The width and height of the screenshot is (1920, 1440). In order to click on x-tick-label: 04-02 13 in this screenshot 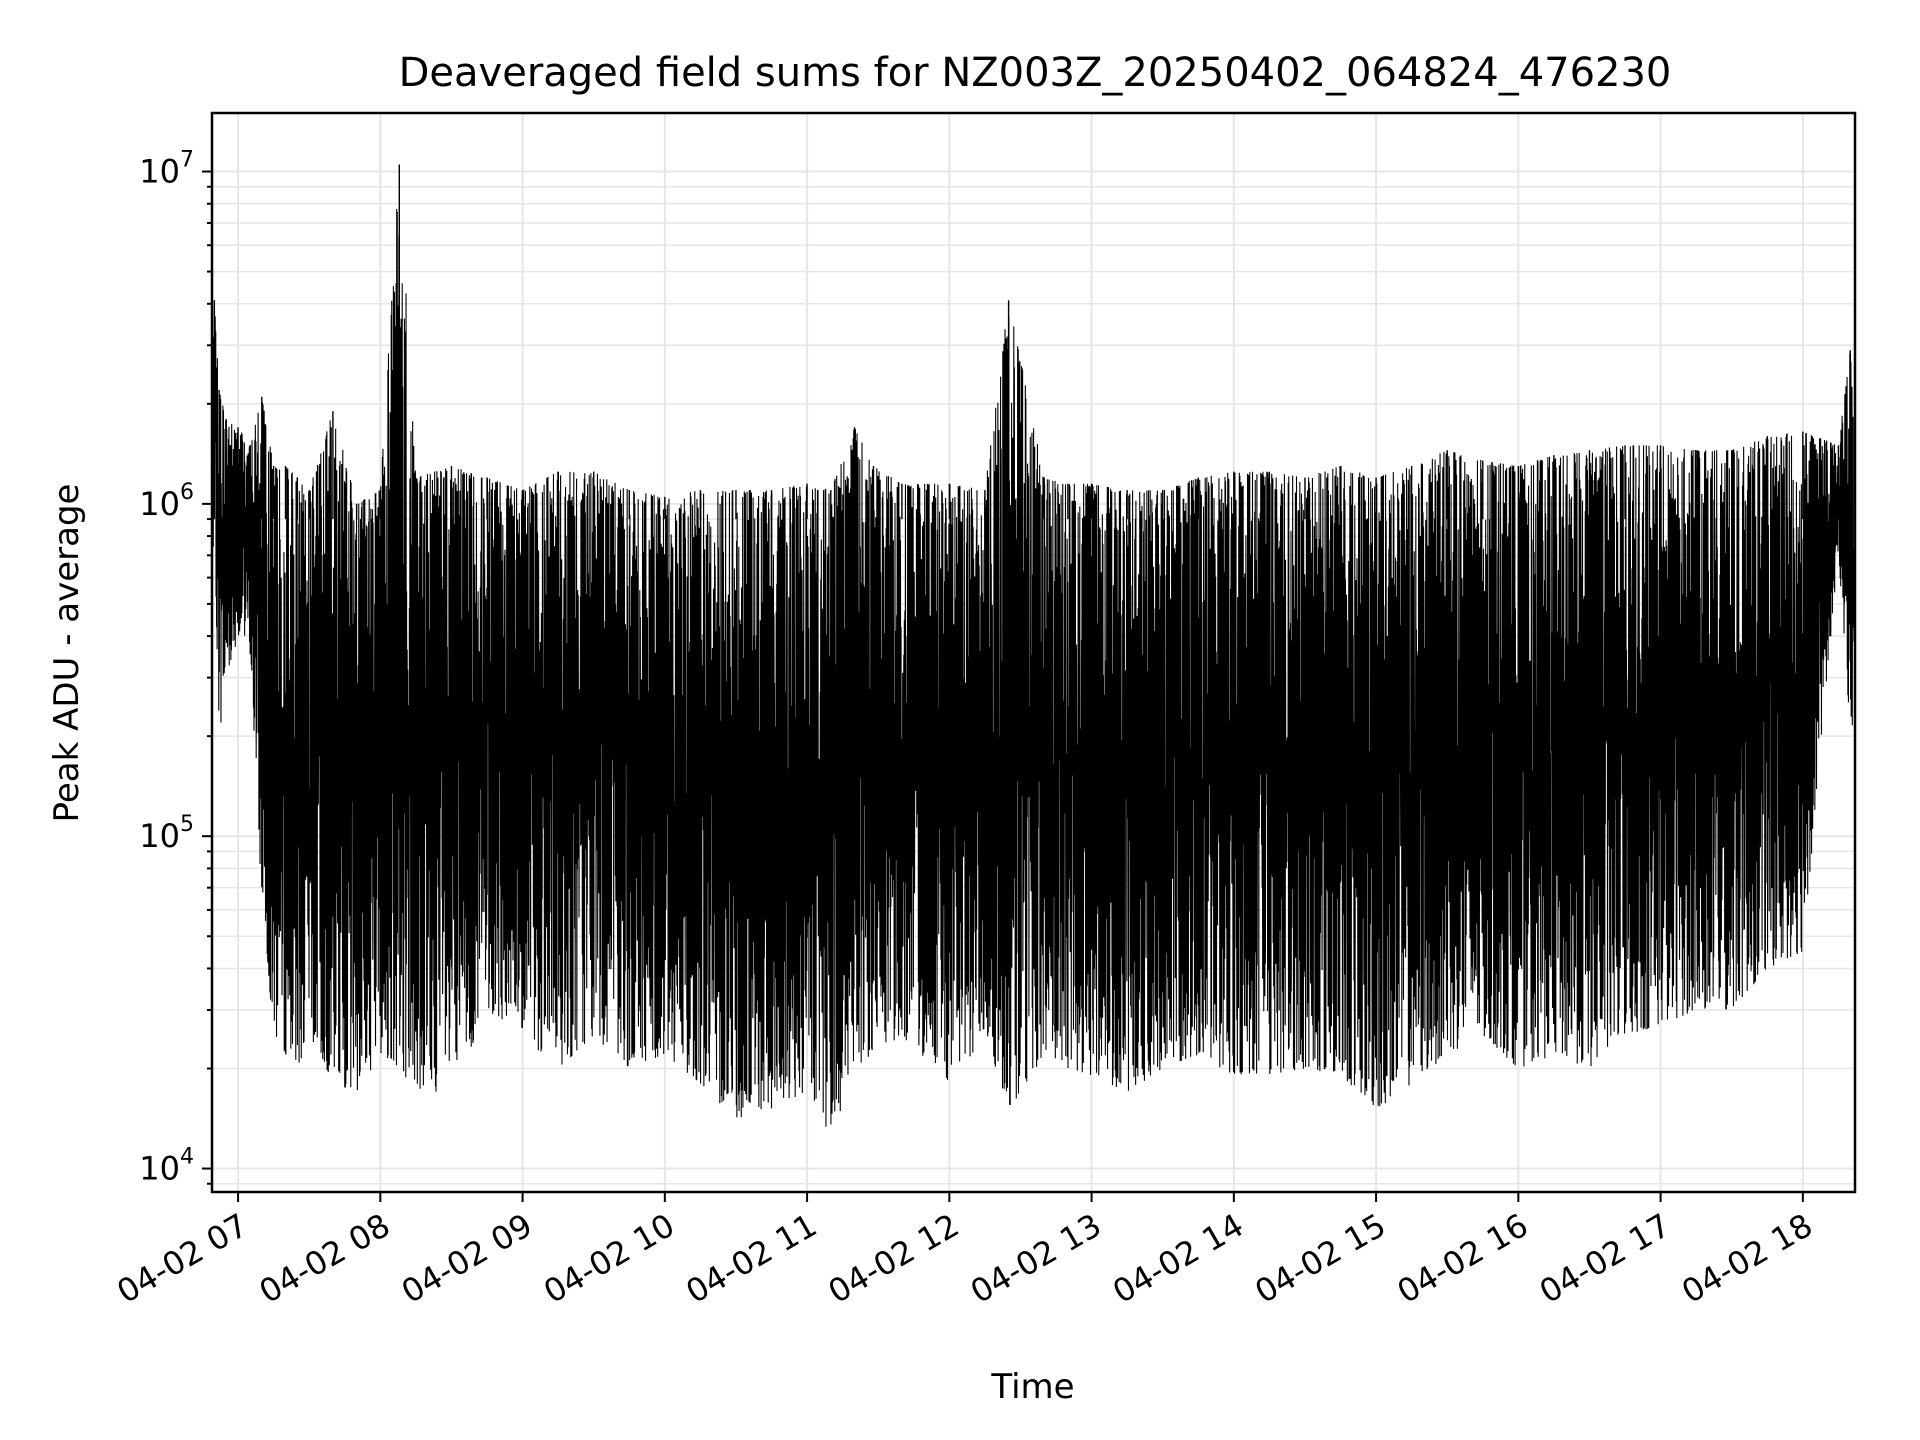, I will do `click(1036, 1258)`.